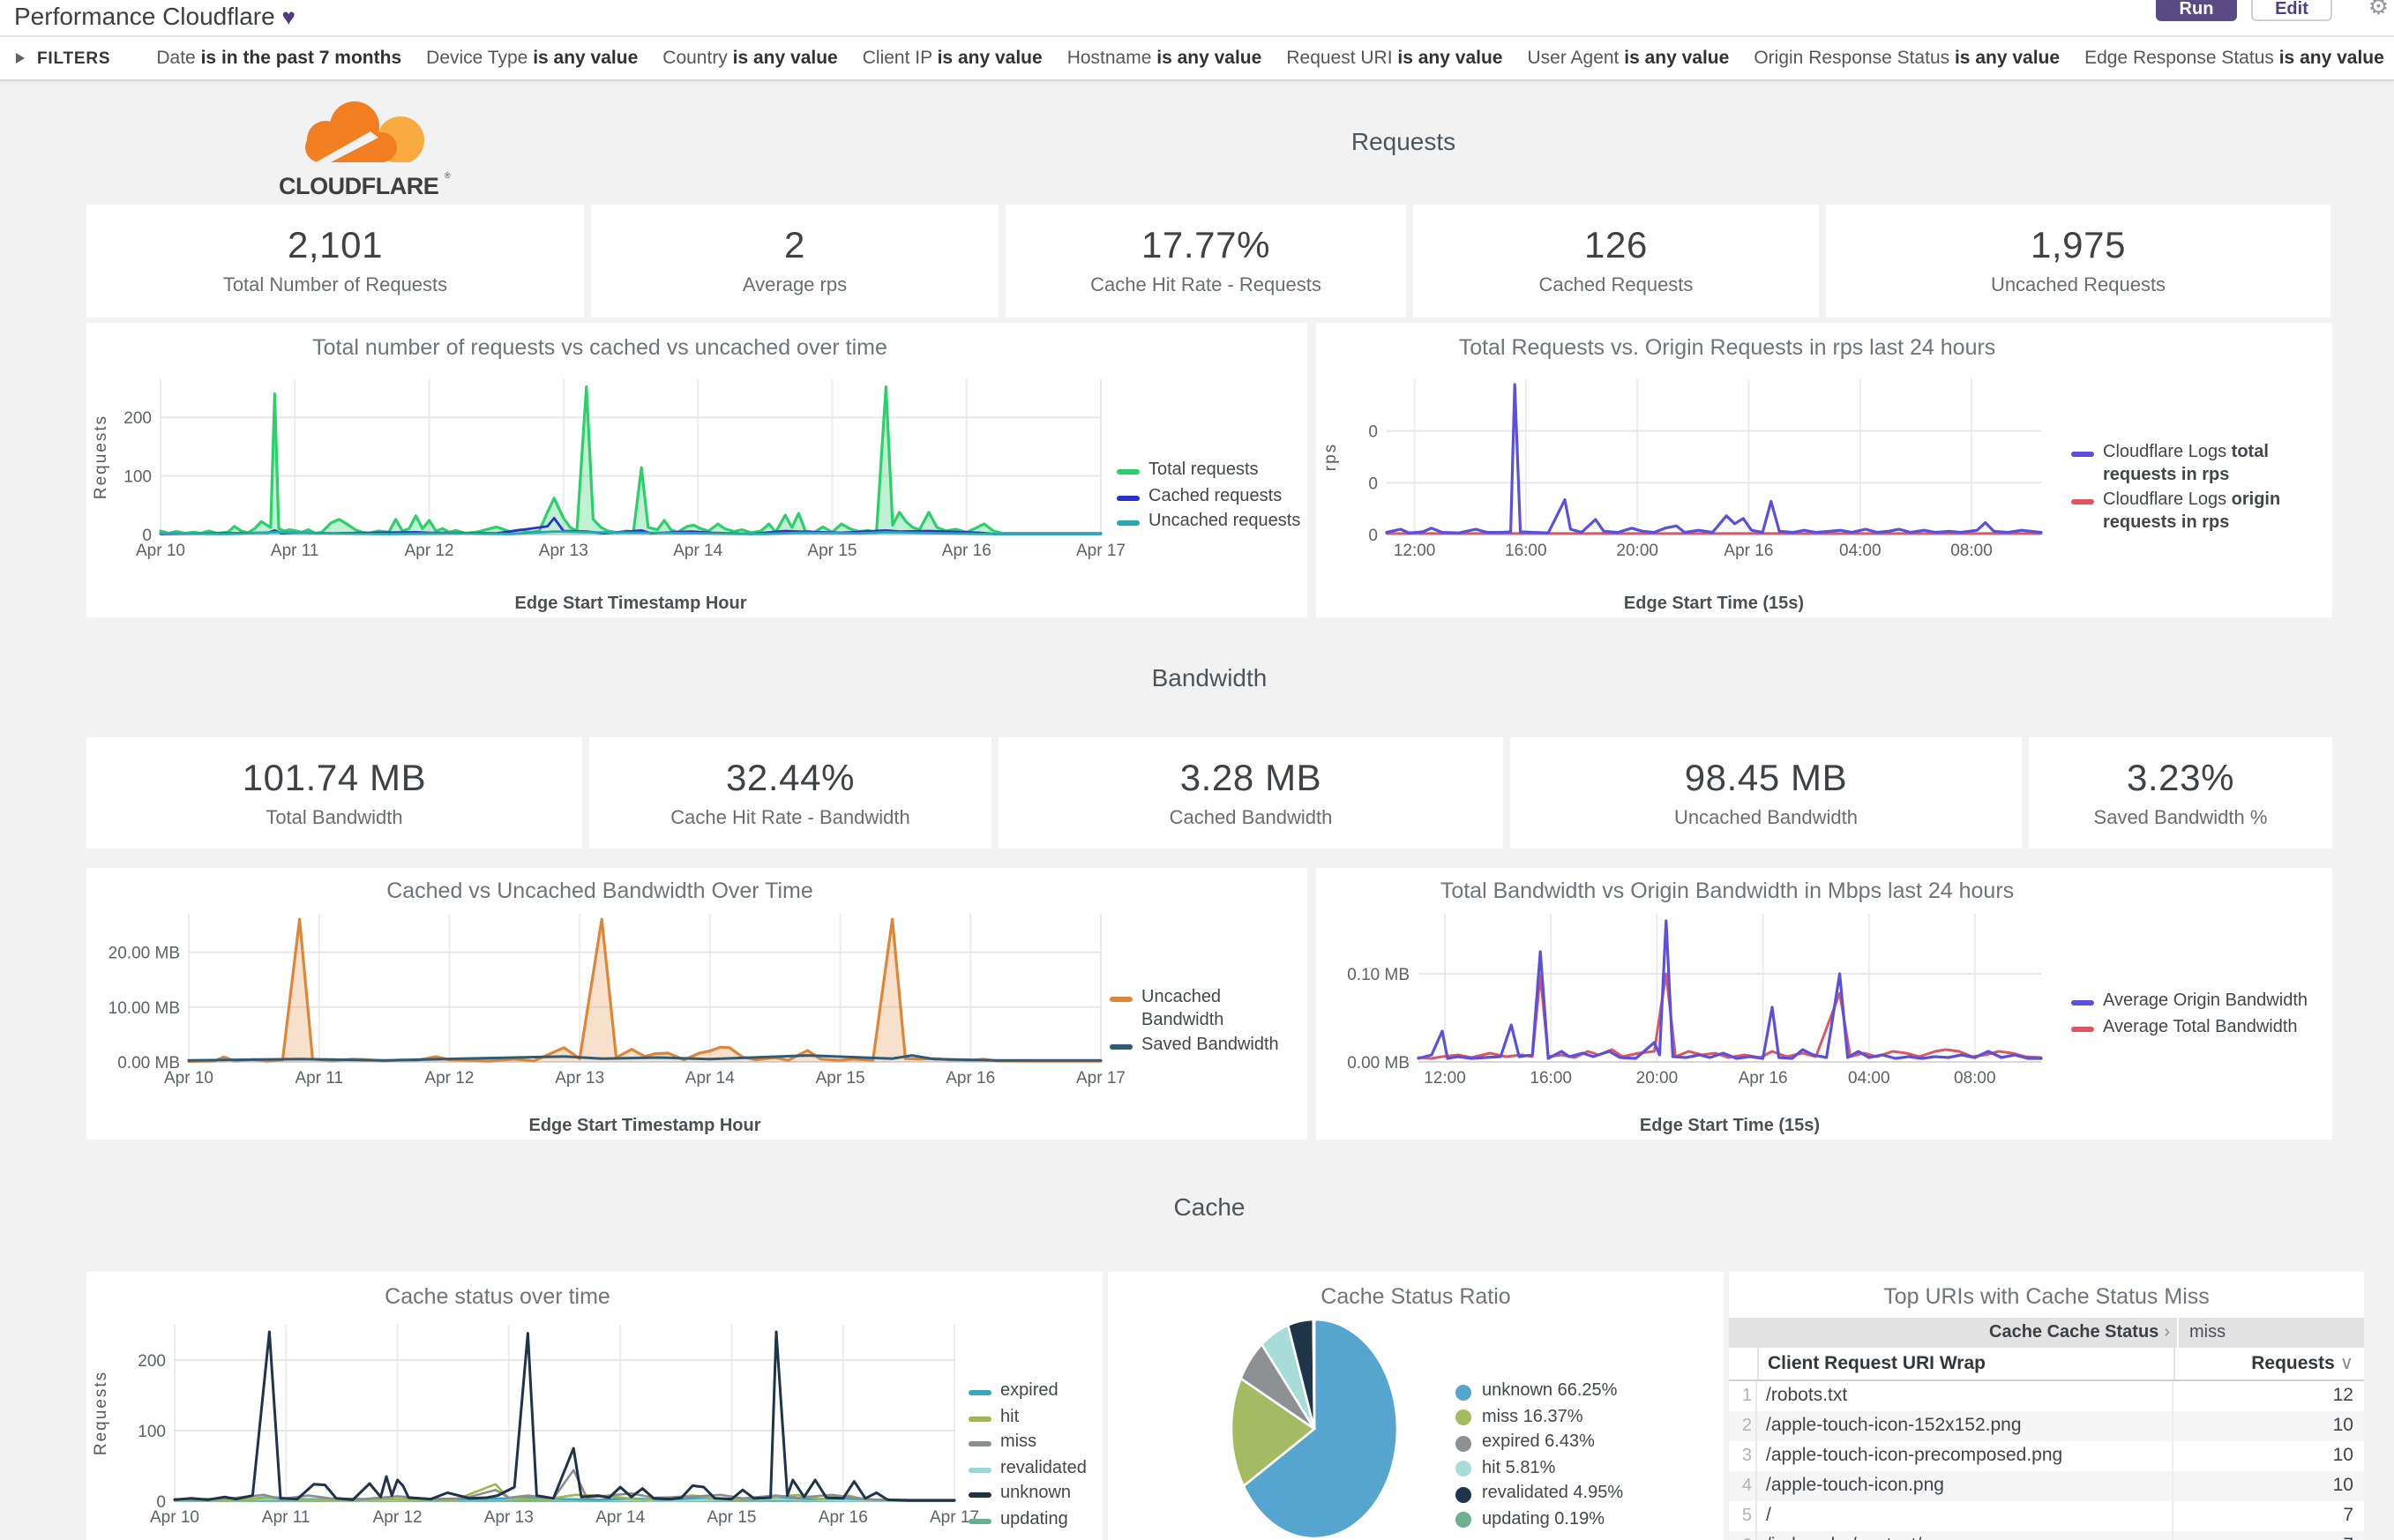 The height and width of the screenshot is (1540, 2394). What do you see at coordinates (1583, 1520) in the screenshot?
I see `legend-item: updating 0.19%` at bounding box center [1583, 1520].